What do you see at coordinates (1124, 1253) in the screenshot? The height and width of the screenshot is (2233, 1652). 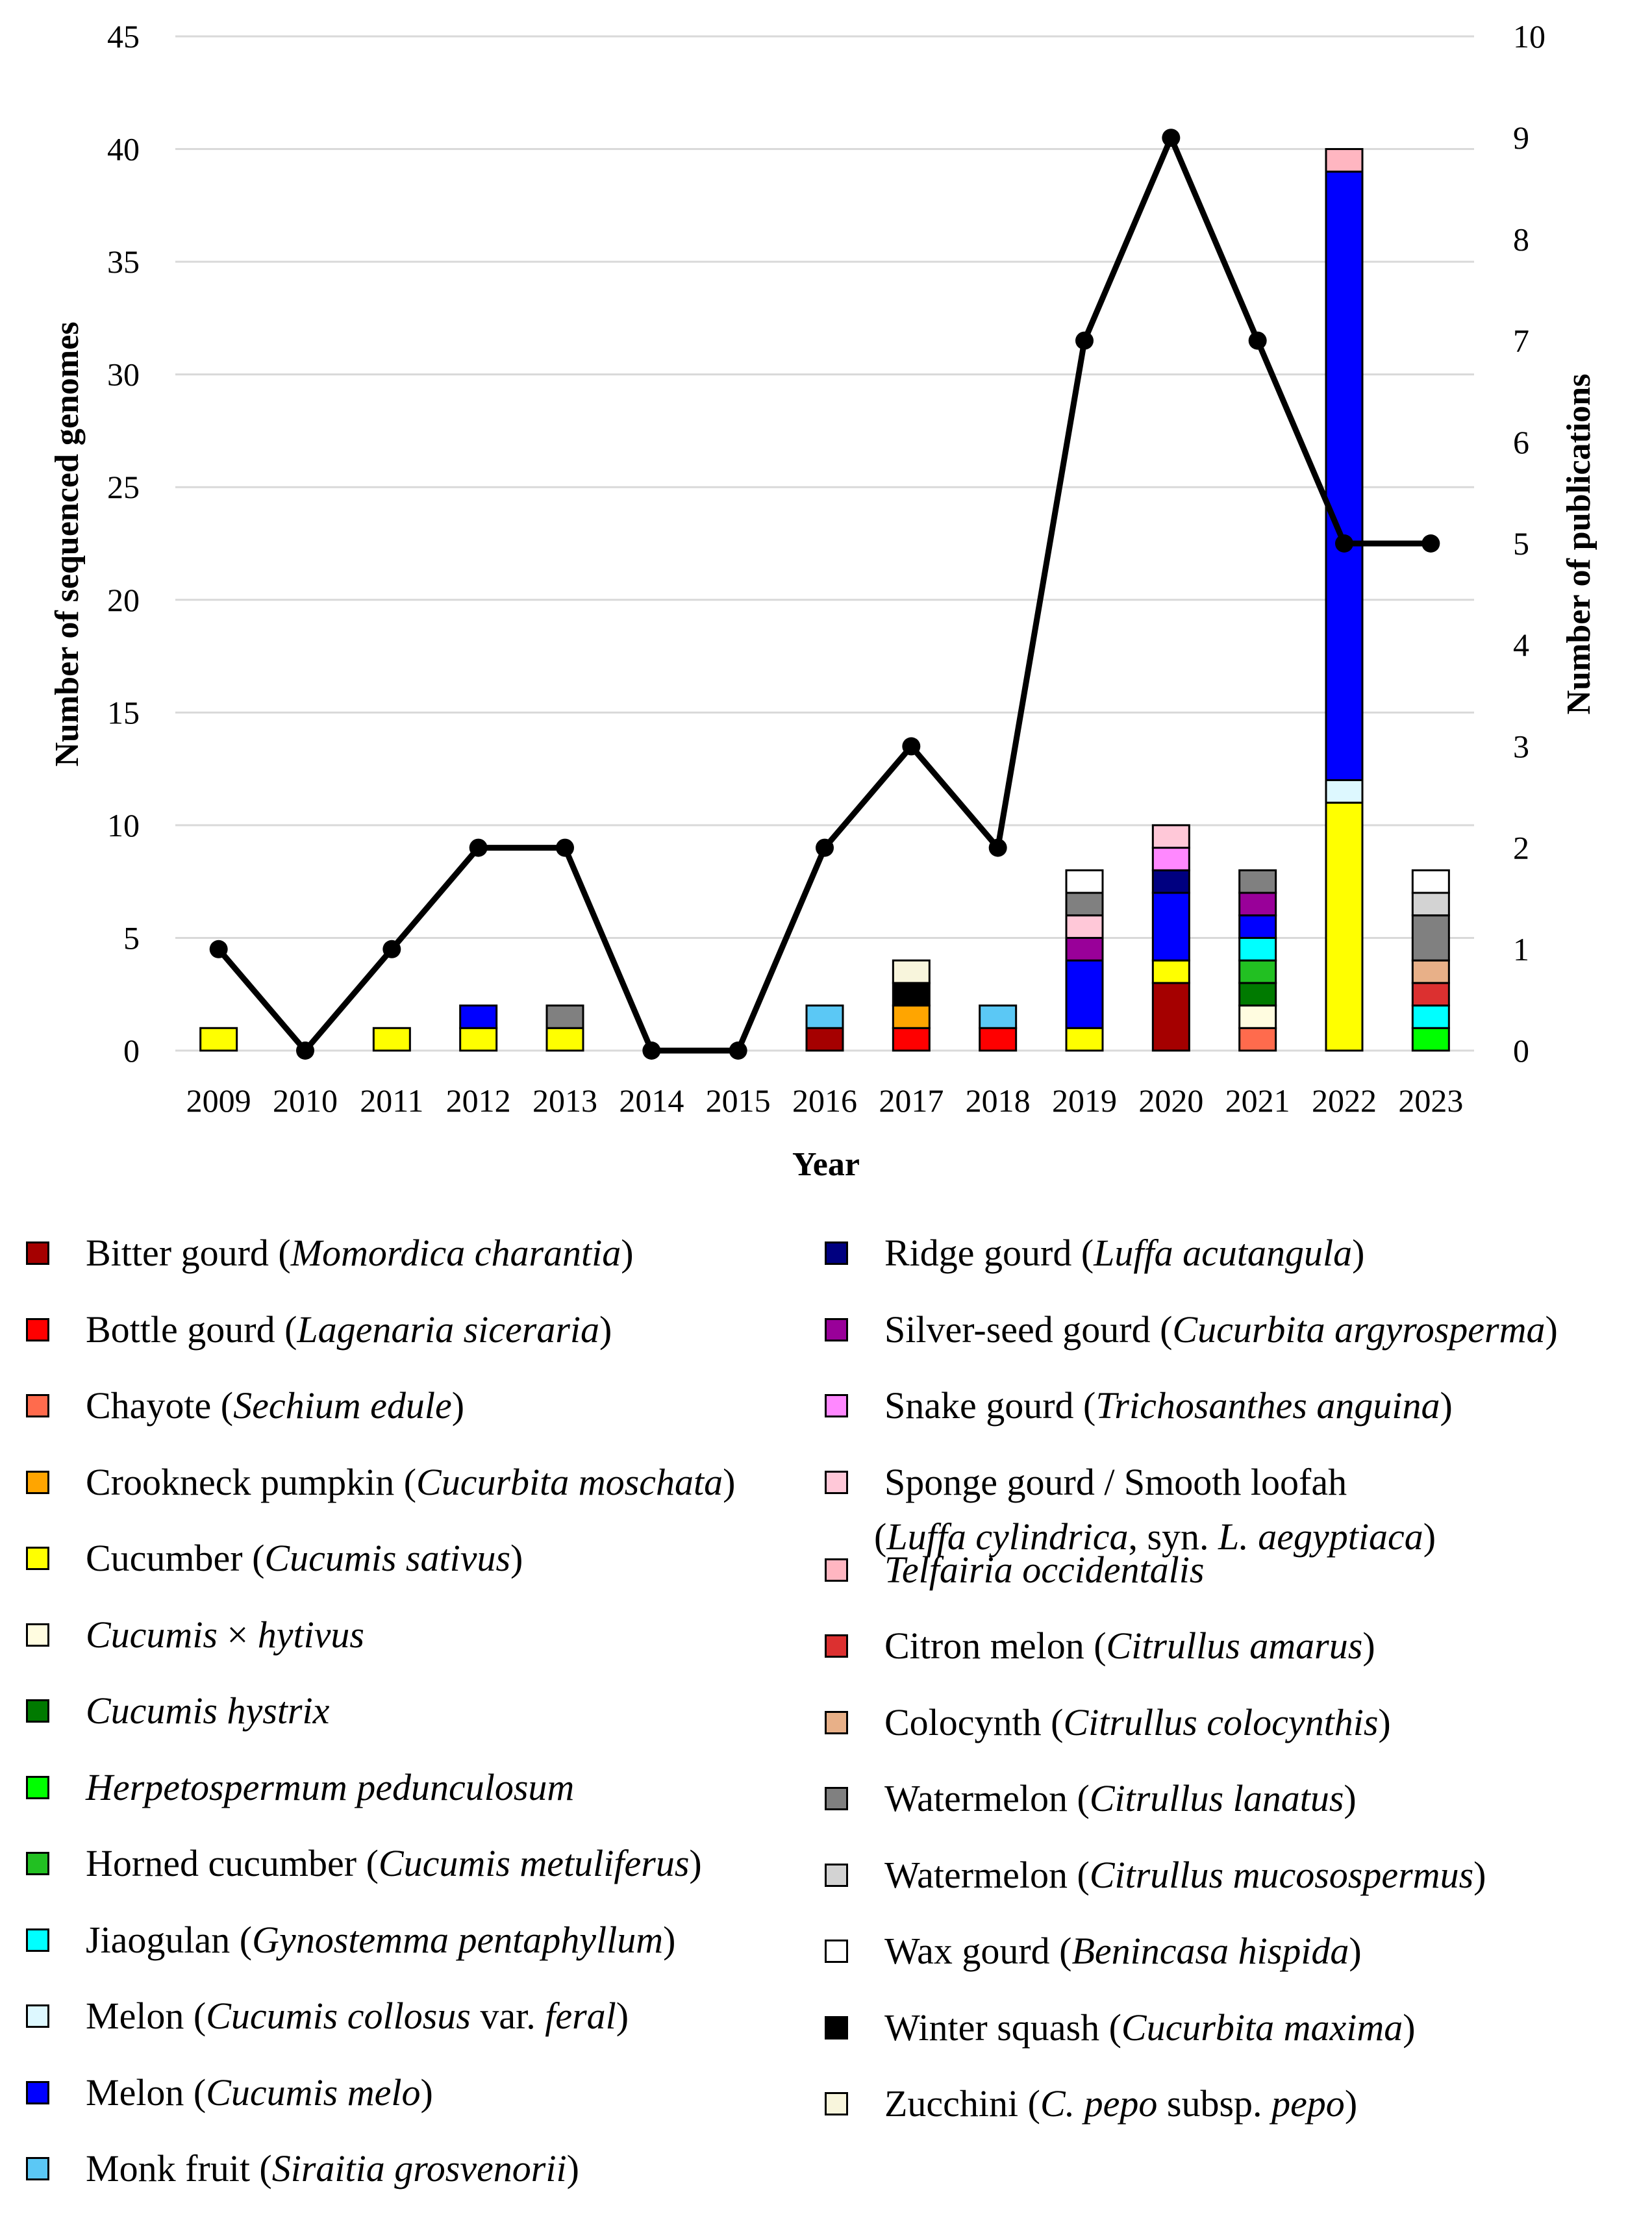 I see `legend-label: Ridge gourd (Luffa acutangula)` at bounding box center [1124, 1253].